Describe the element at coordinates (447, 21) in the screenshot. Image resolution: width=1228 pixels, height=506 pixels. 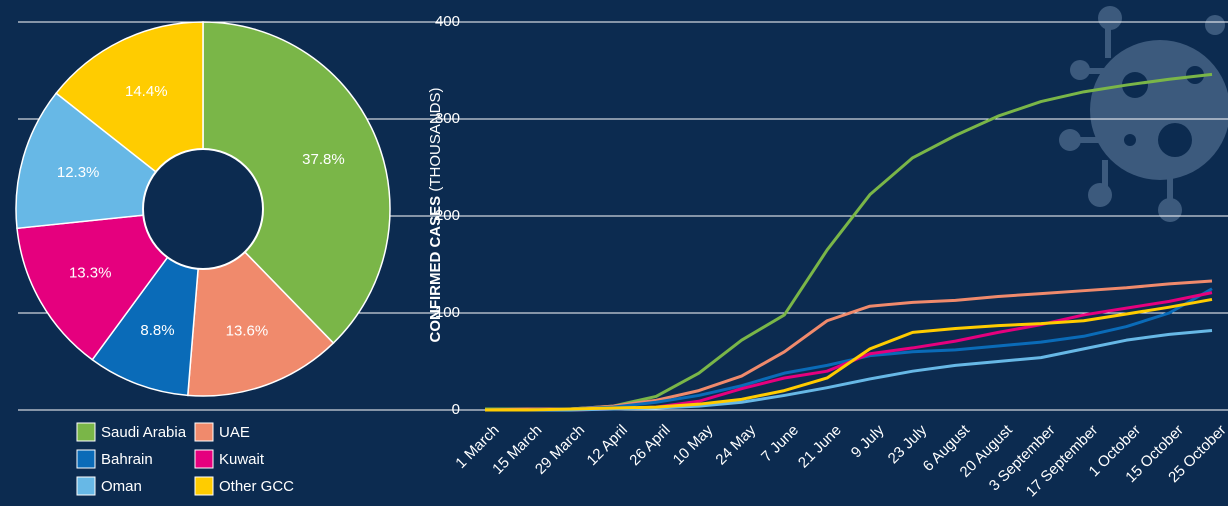
I see `y-tick-label: 400` at that location.